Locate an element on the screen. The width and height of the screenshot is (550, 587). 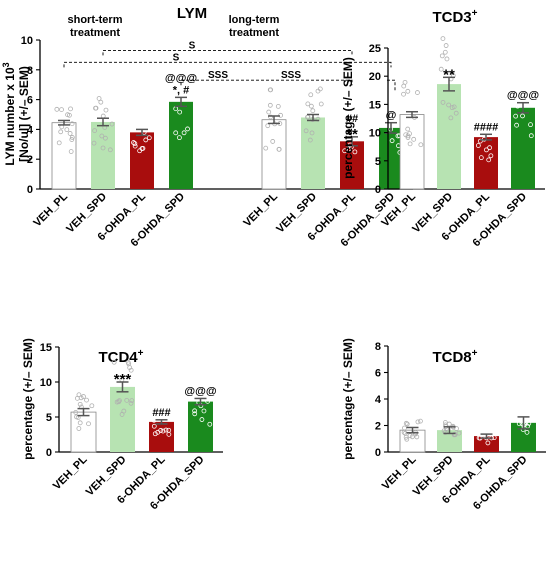
y-tick-label: 15 is located at coordinates (375, 105).